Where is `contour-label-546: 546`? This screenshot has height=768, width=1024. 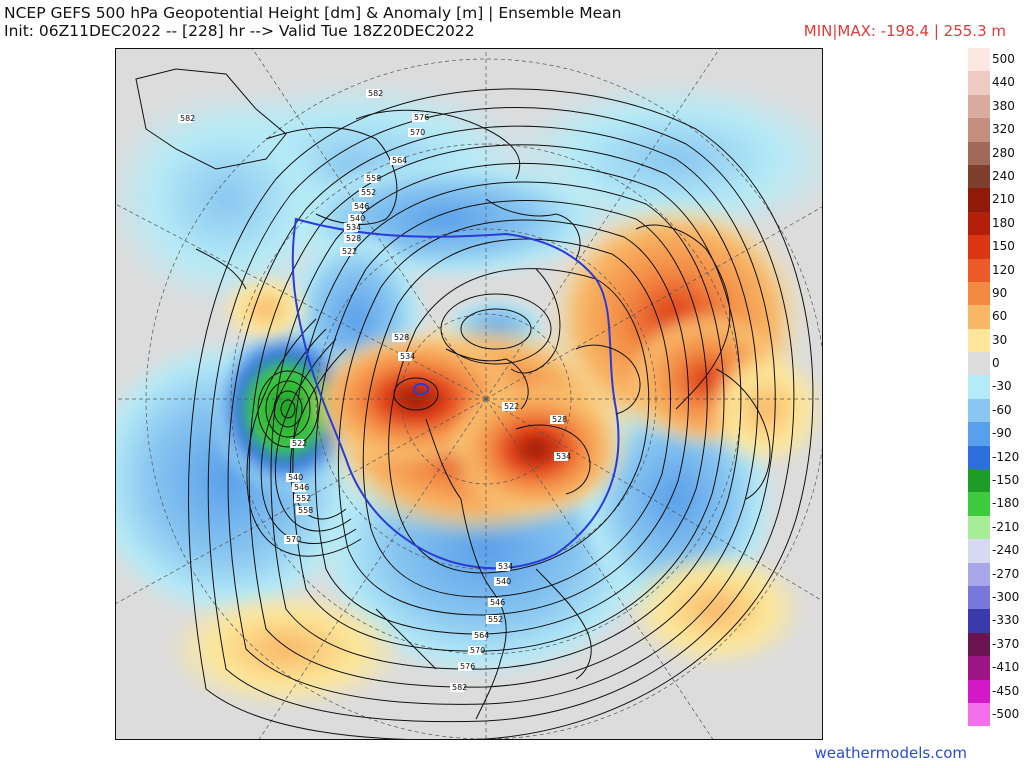 contour-label-546: 546 is located at coordinates (360, 206).